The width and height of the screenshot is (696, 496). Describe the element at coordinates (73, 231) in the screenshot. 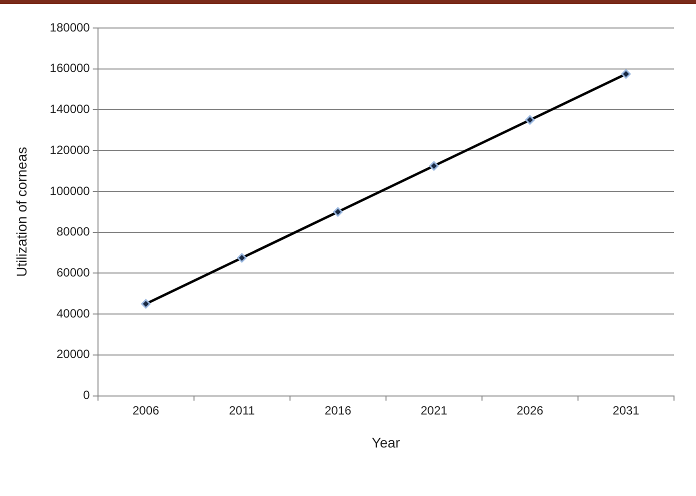

I see `y-tick-label: 80000` at that location.